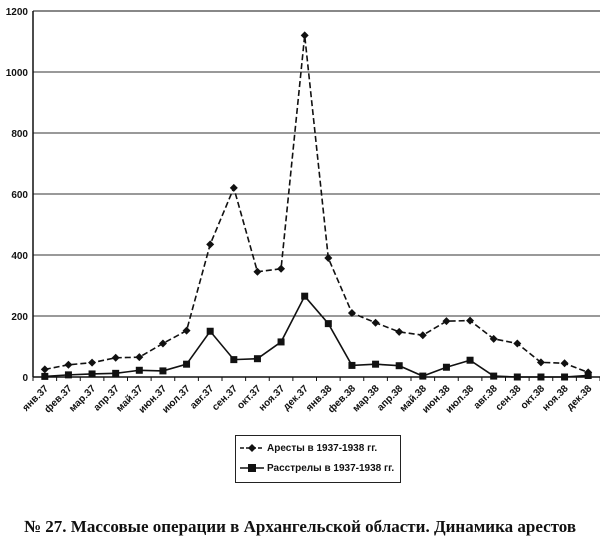  What do you see at coordinates (19, 317) in the screenshot?
I see `y-tick-label: 200` at bounding box center [19, 317].